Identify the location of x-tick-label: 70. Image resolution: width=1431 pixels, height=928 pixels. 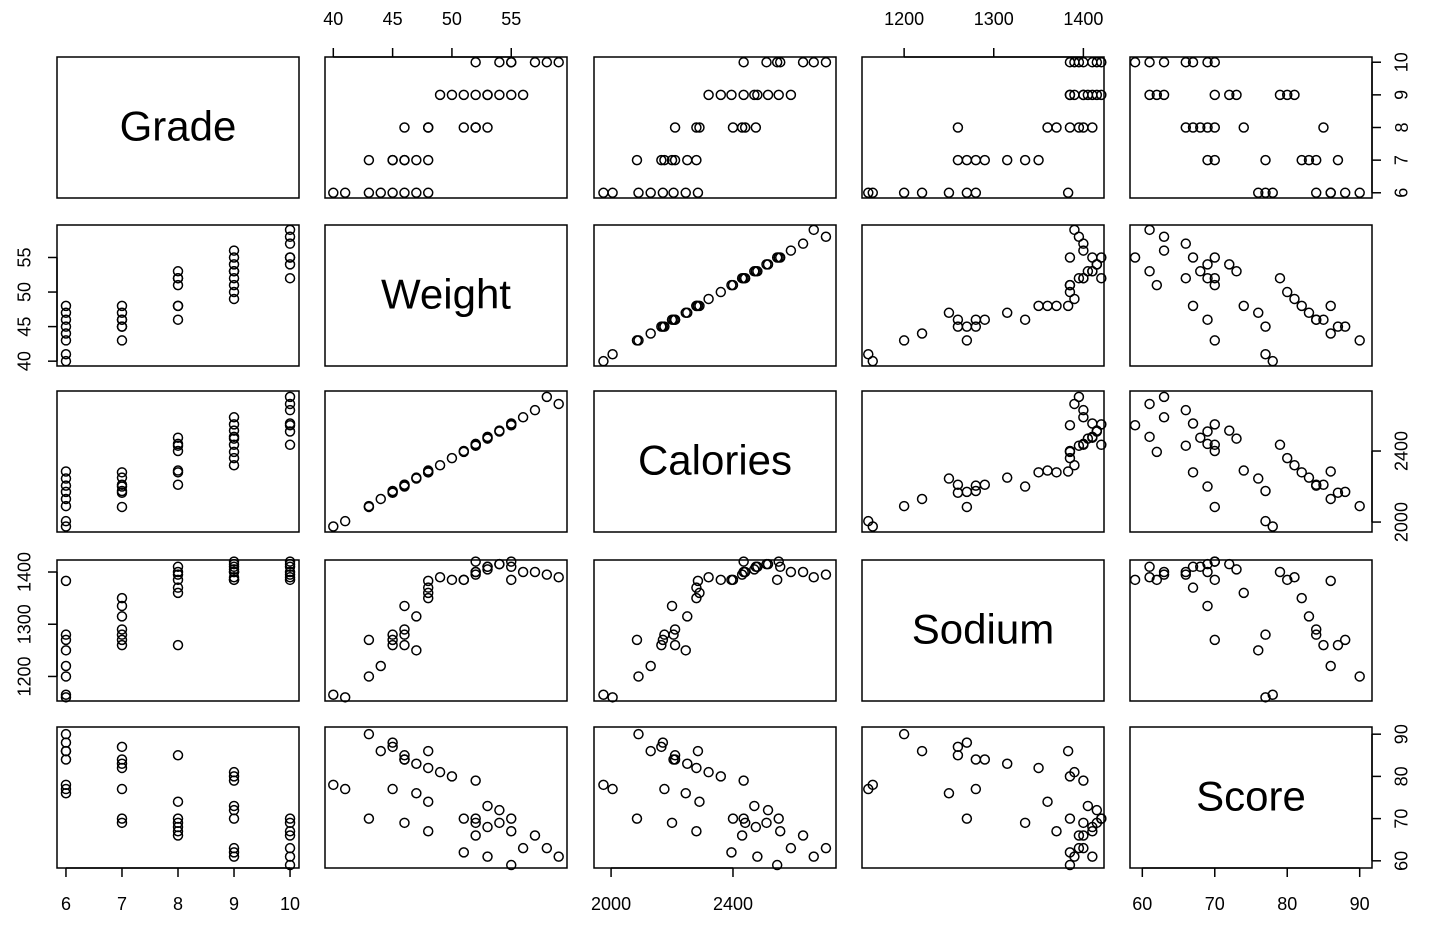
(1215, 904).